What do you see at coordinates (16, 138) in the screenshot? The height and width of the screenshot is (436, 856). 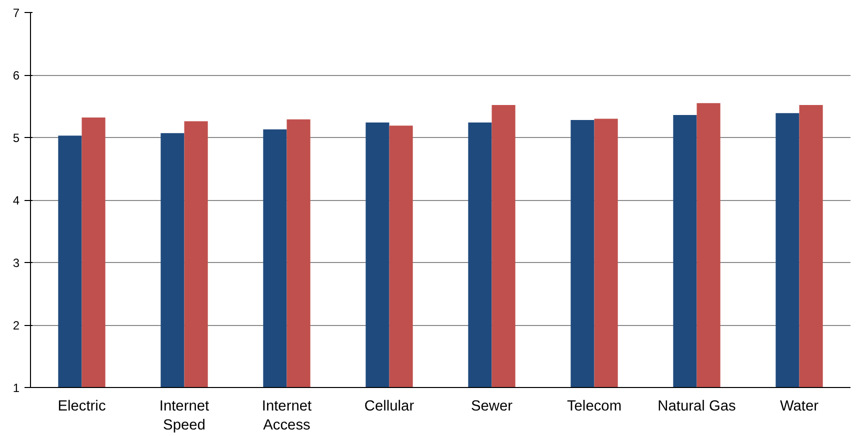 I see `y-tick-label: 5` at bounding box center [16, 138].